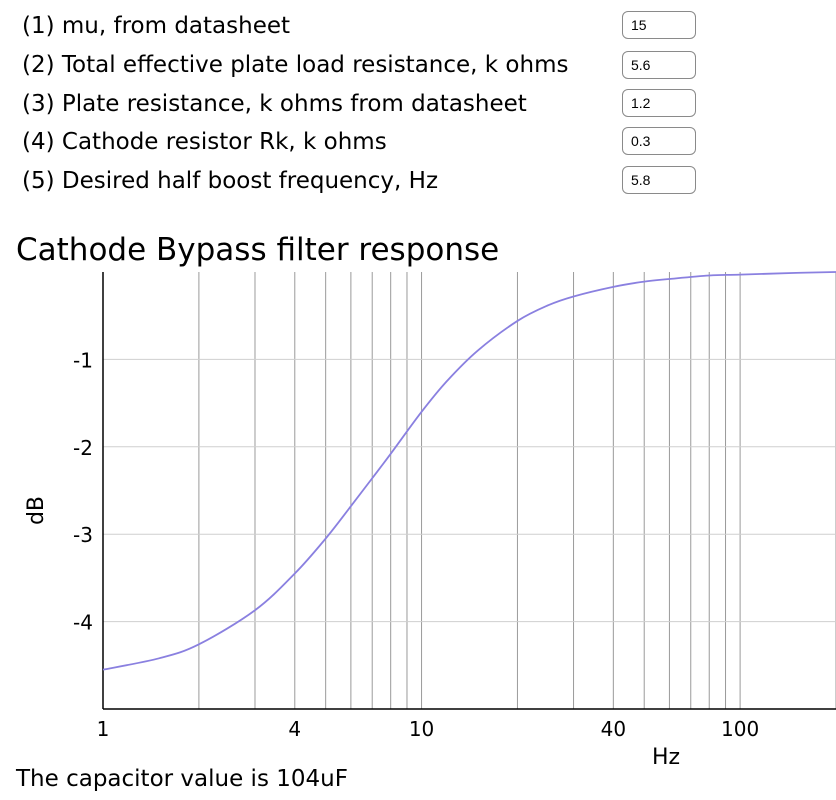 The image size is (836, 800). I want to click on y-tick-label: -1, so click(83, 360).